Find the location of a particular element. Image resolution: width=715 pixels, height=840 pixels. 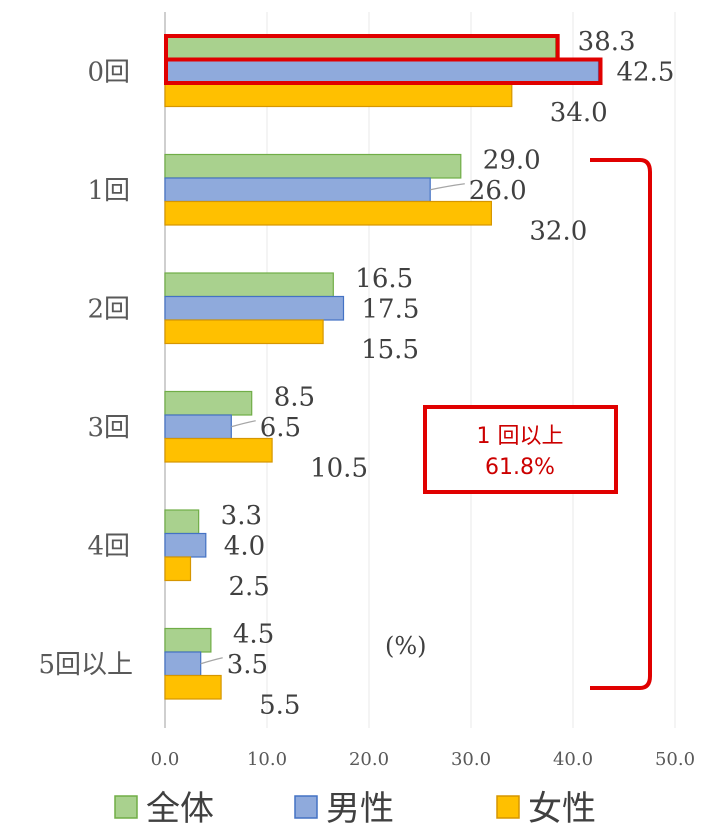

x-tick-label: 30.0 is located at coordinates (471, 759).